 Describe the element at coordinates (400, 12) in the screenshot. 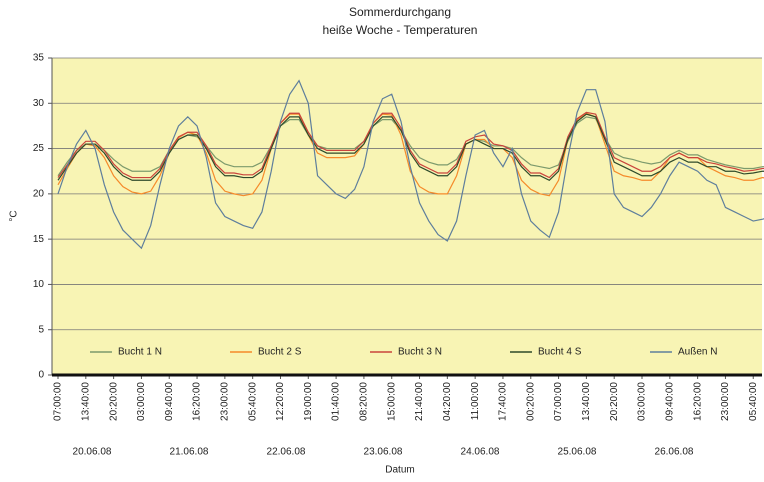

I see `chart-title: Sommerdurchgang` at that location.